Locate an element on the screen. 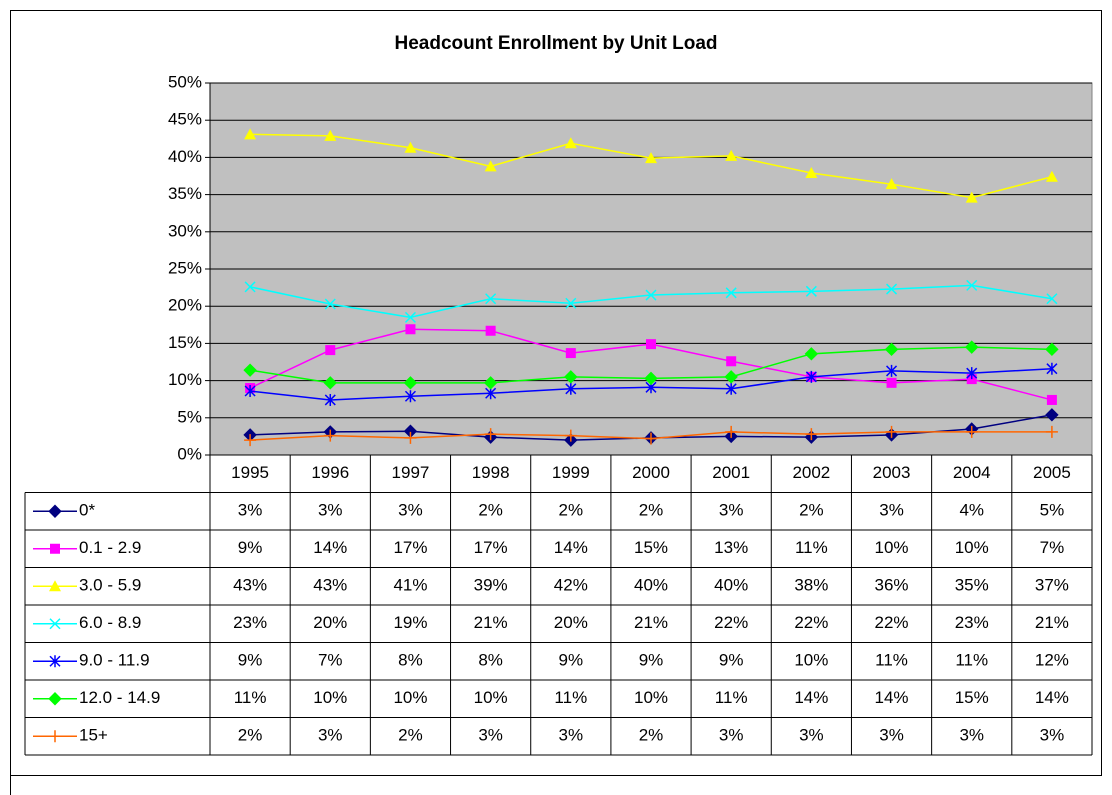 The height and width of the screenshot is (795, 1112). y-tick-label: 5% is located at coordinates (189, 416).